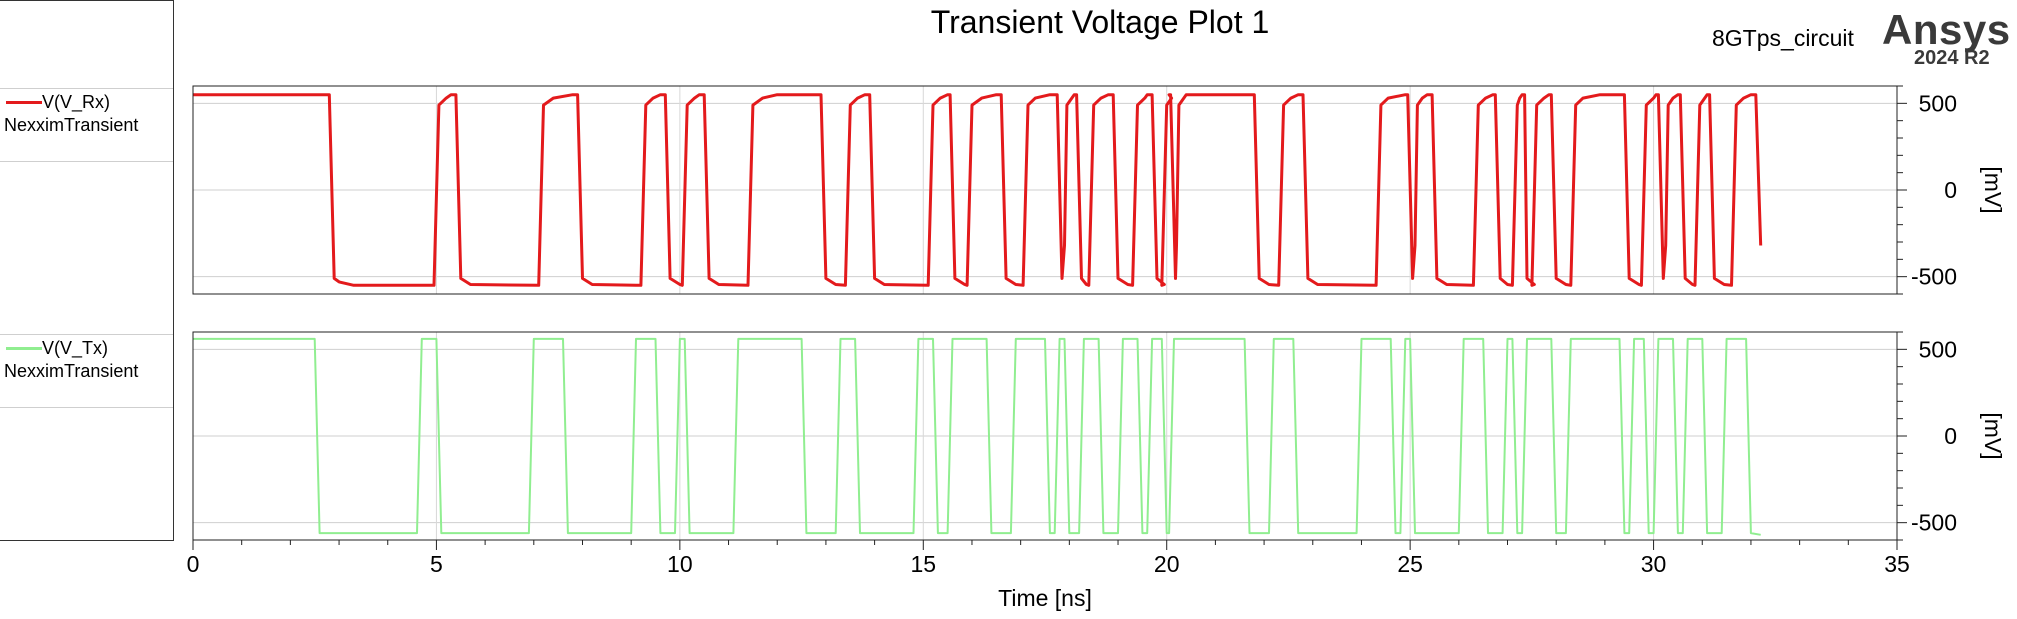 This screenshot has height=619, width=2017. What do you see at coordinates (1410, 564) in the screenshot?
I see `x-tick-label: 25` at bounding box center [1410, 564].